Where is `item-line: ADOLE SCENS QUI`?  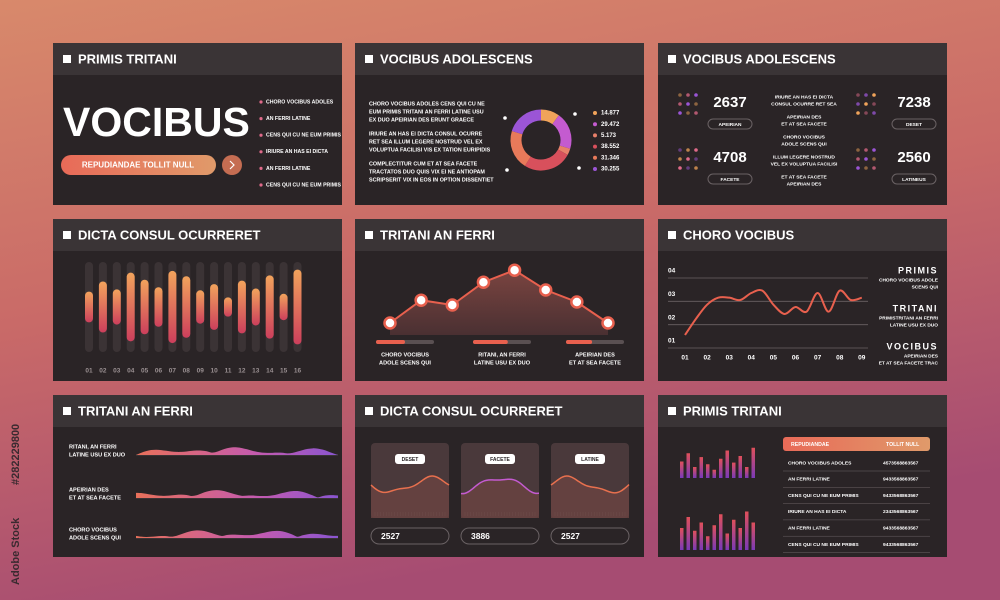
item-line: ADOLE SCENS QUI is located at coordinates (95, 538).